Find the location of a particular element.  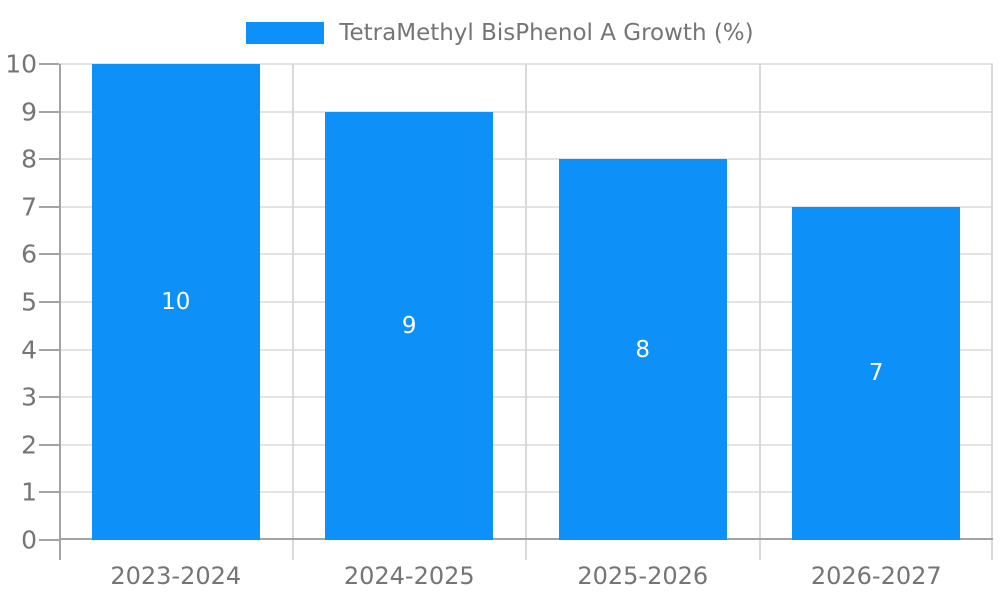

y-tick-label: 0 is located at coordinates (29, 540).